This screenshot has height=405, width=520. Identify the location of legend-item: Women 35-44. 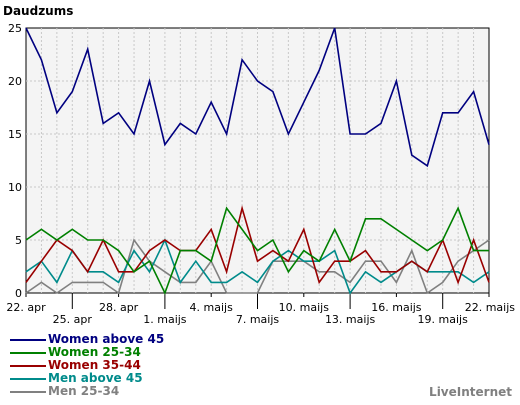
(86, 365).